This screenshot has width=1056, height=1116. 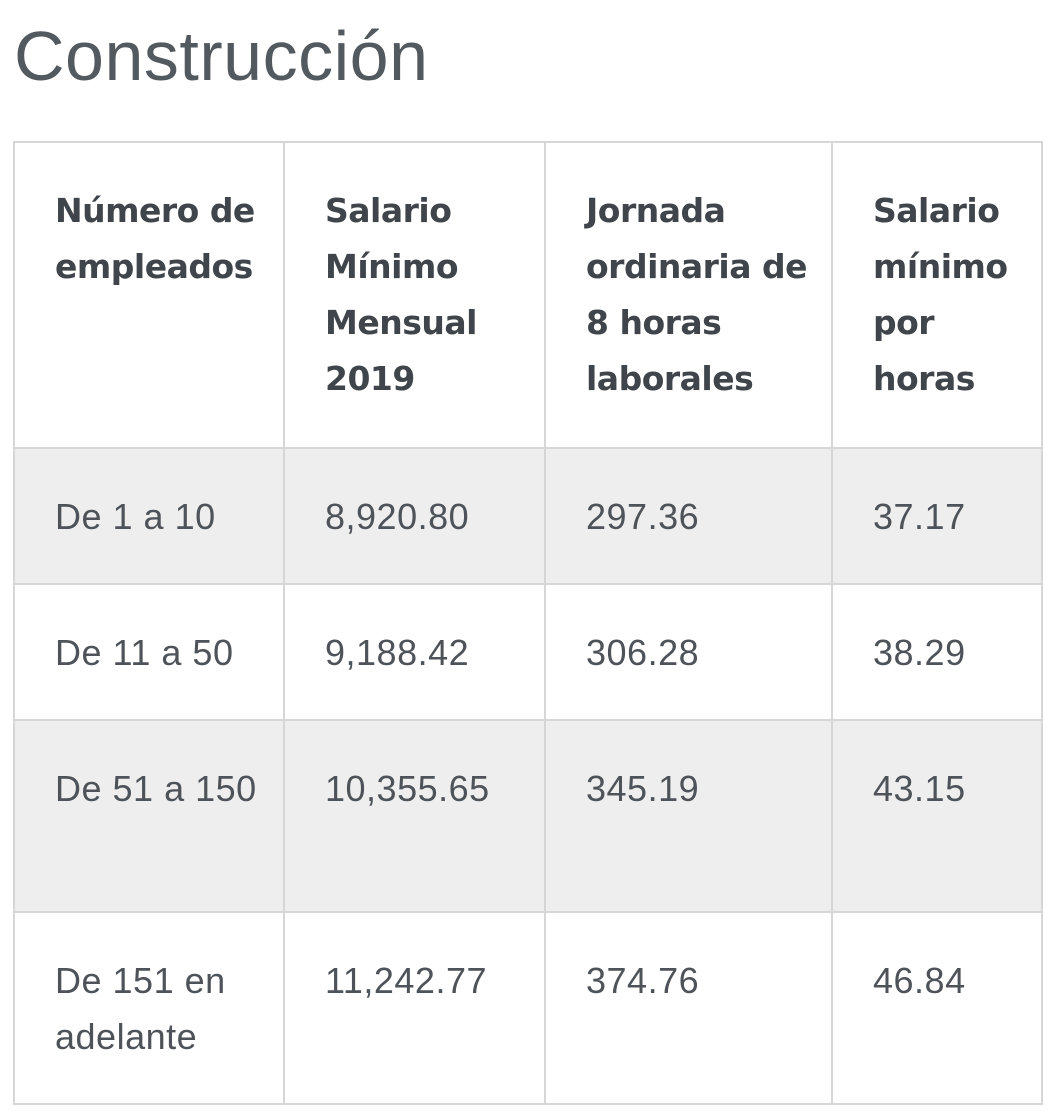 I want to click on cell-daily-wage: 345.19, so click(x=688, y=816).